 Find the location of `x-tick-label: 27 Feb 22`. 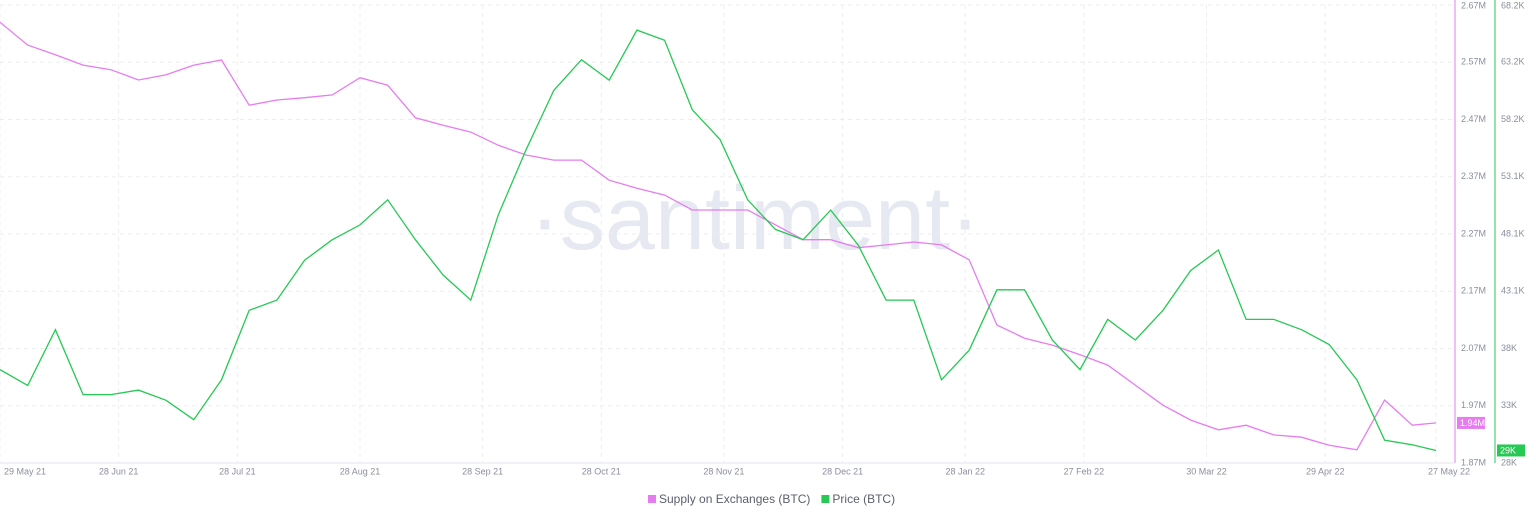

x-tick-label: 27 Feb 22 is located at coordinates (1084, 471).